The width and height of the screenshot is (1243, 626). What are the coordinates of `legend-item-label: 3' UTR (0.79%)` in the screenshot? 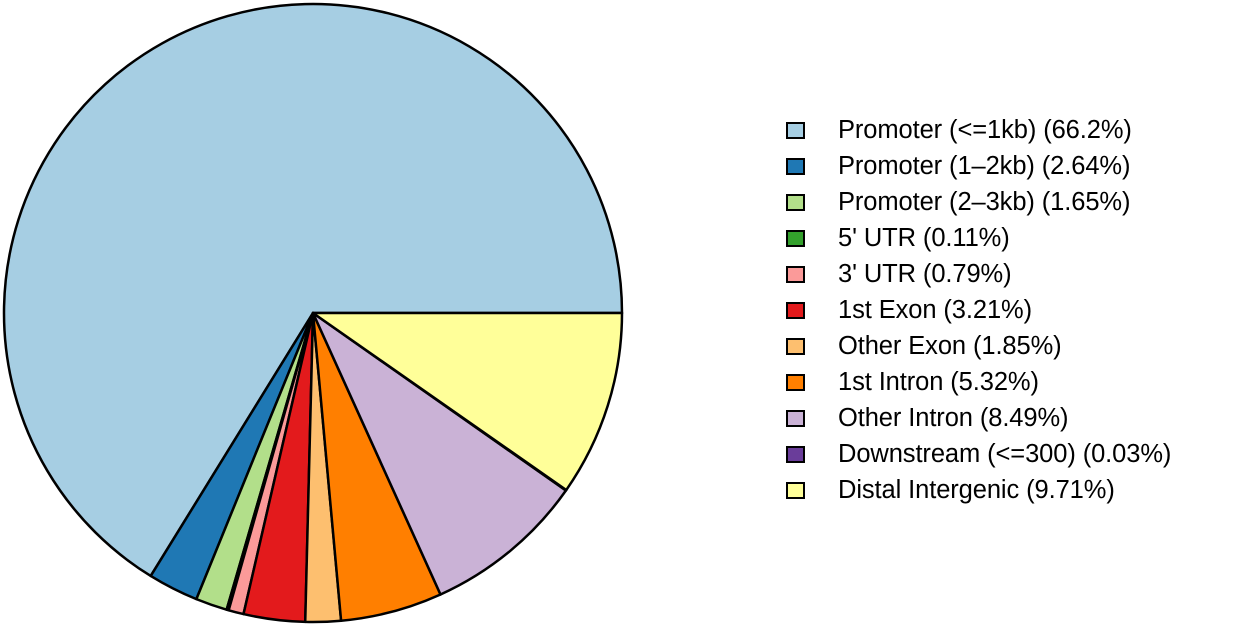 It's located at (925, 274).